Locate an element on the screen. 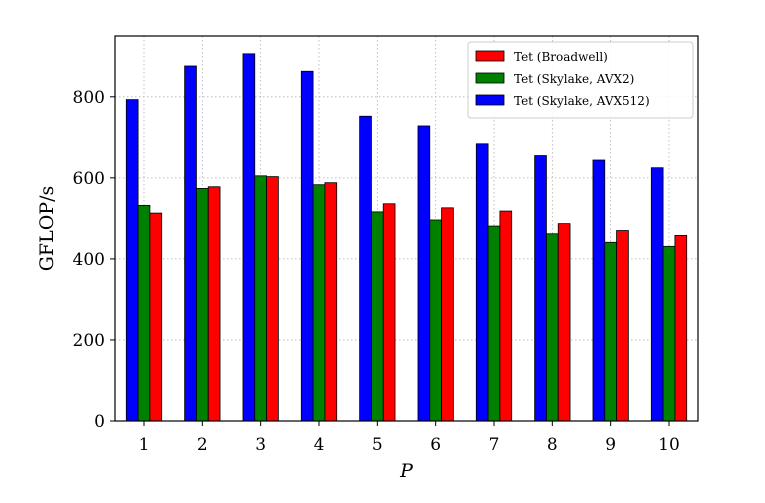  y-axis-label: GFLOP/s is located at coordinates (47, 229).